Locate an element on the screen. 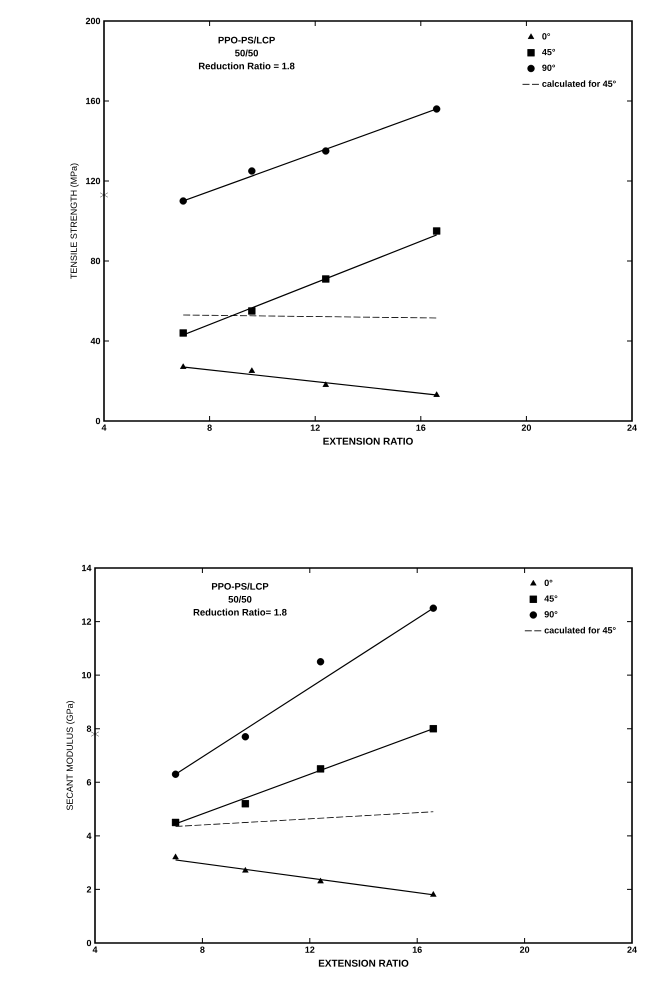 The height and width of the screenshot is (990, 651). legend-label: caculated for 45° is located at coordinates (580, 630).